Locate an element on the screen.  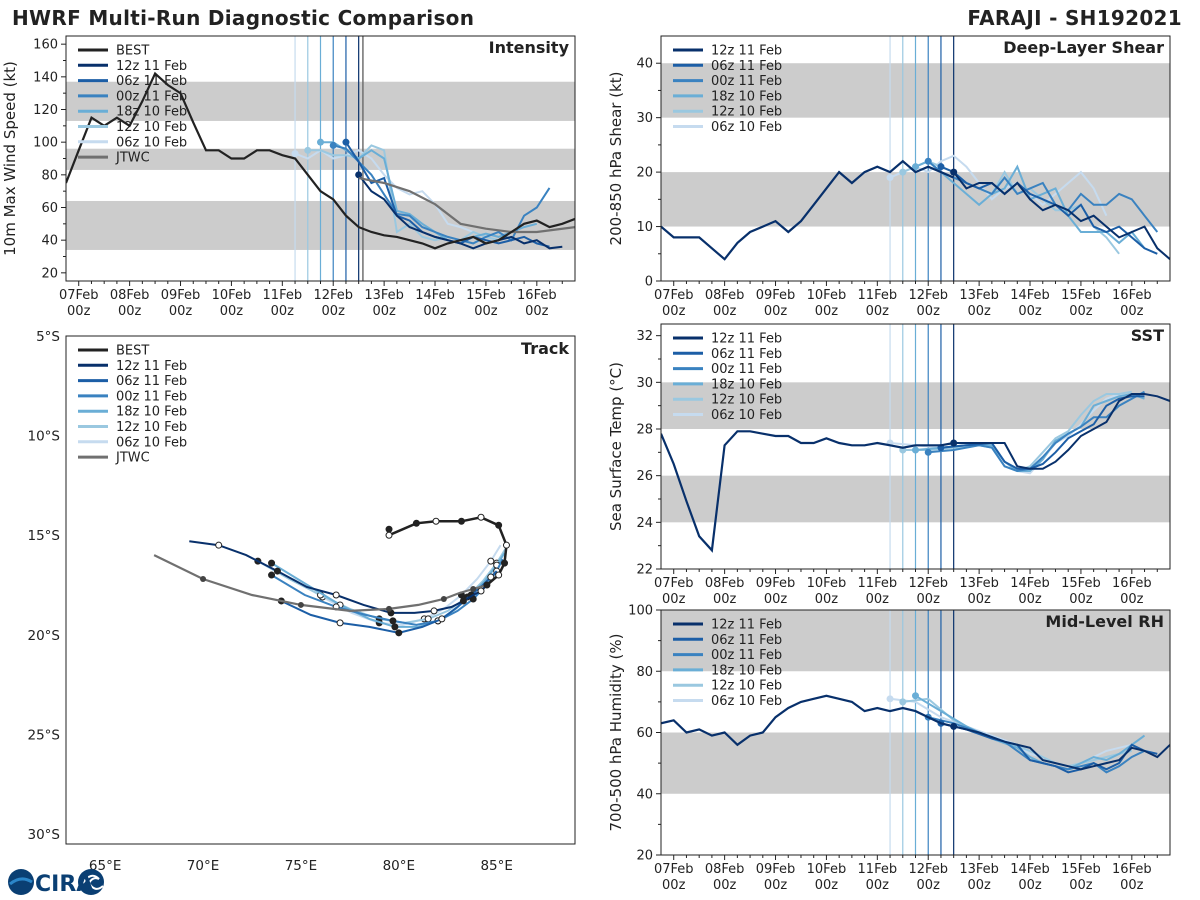
intensity-xtick-label: 11Feb is located at coordinates (283, 295).